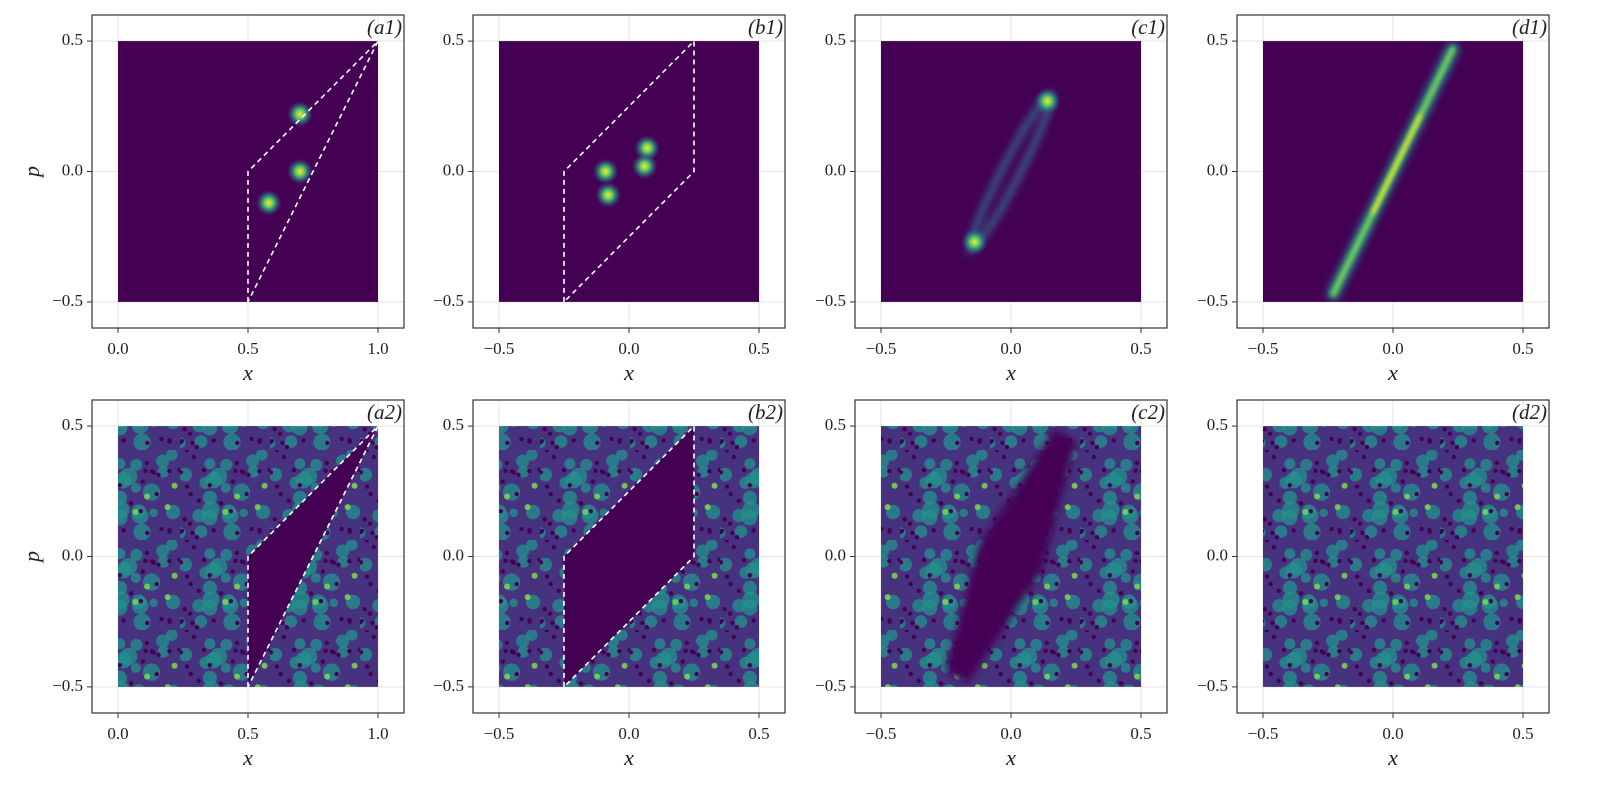  I want to click on panel: −0.5 0.0 0.5 −0.5 0.0 0.5 x (c1), so click(991, 199).